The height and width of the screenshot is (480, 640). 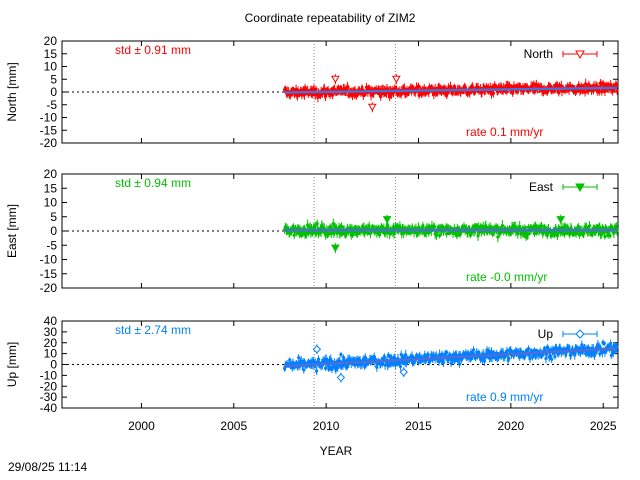 What do you see at coordinates (49, 397) in the screenshot?
I see `y-tick-label: -30` at bounding box center [49, 397].